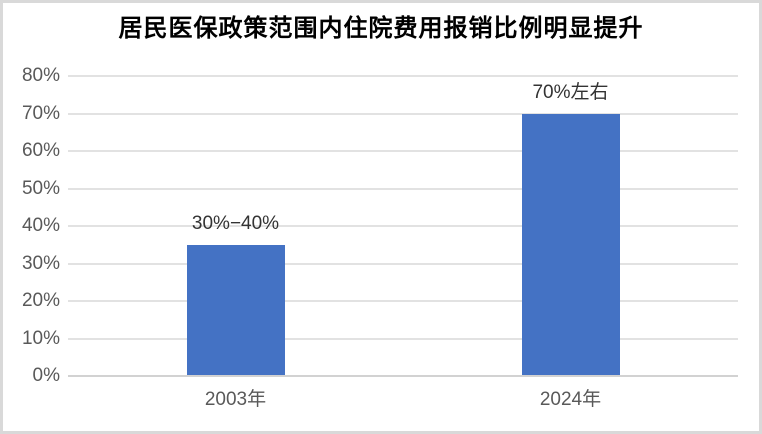  What do you see at coordinates (40, 263) in the screenshot?
I see `y-axis-tick-label: 30%` at bounding box center [40, 263].